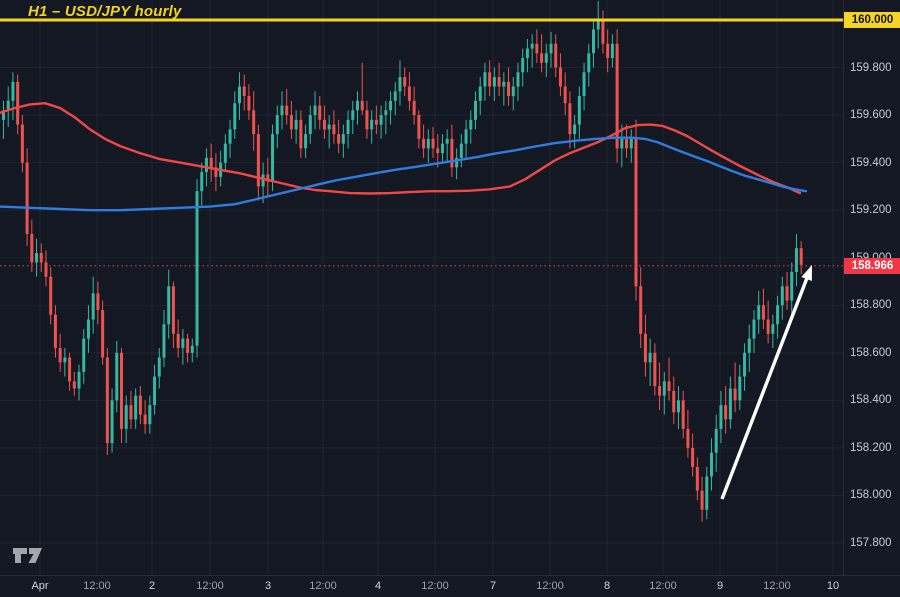 The width and height of the screenshot is (900, 597). Describe the element at coordinates (765, 386) in the screenshot. I see `trend-arrow-line` at that location.